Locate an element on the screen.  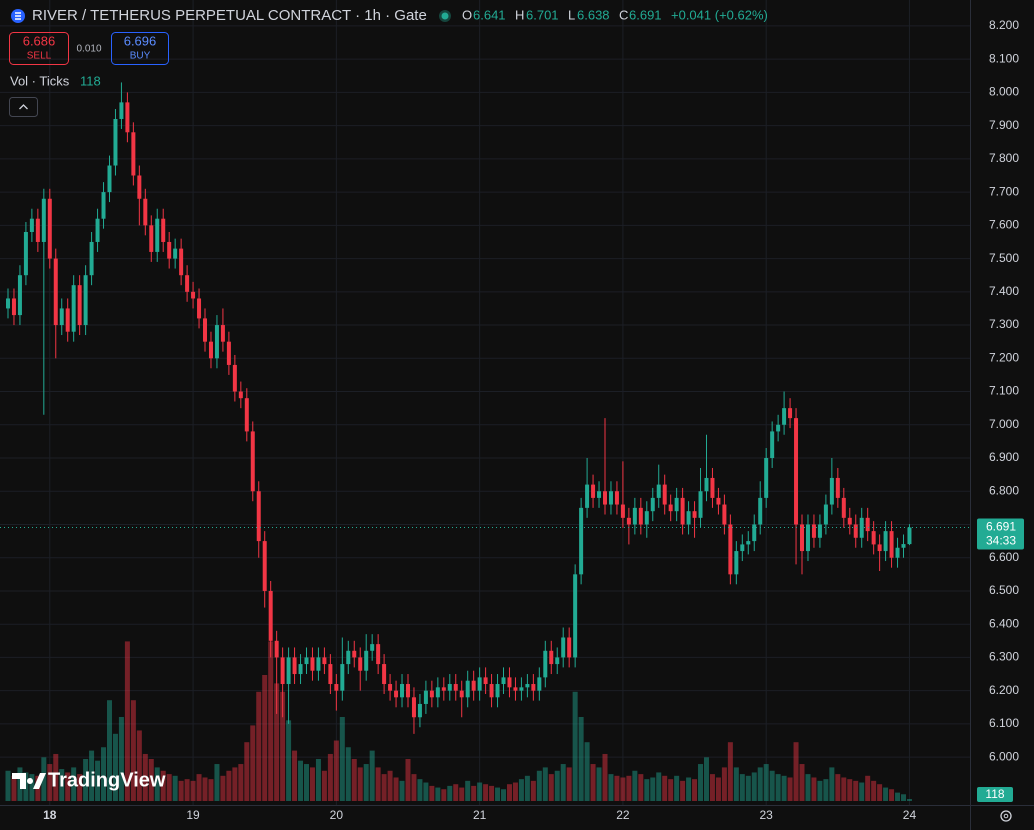
y-tick-label: 7.100 is located at coordinates (1004, 391).